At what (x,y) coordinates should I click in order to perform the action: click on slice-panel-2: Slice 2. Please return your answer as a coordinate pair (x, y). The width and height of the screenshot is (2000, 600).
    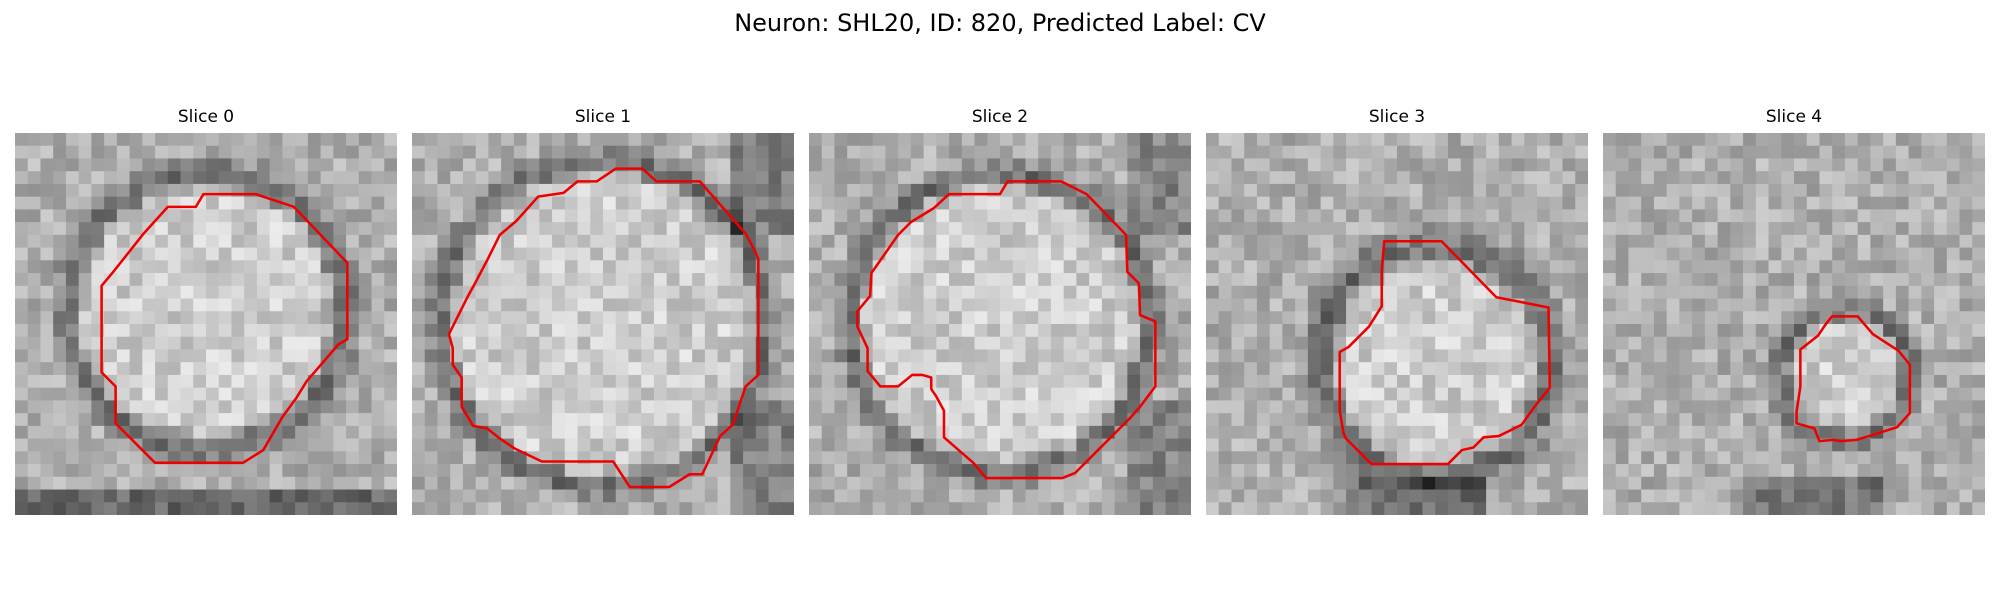
    Looking at the image, I should click on (1000, 310).